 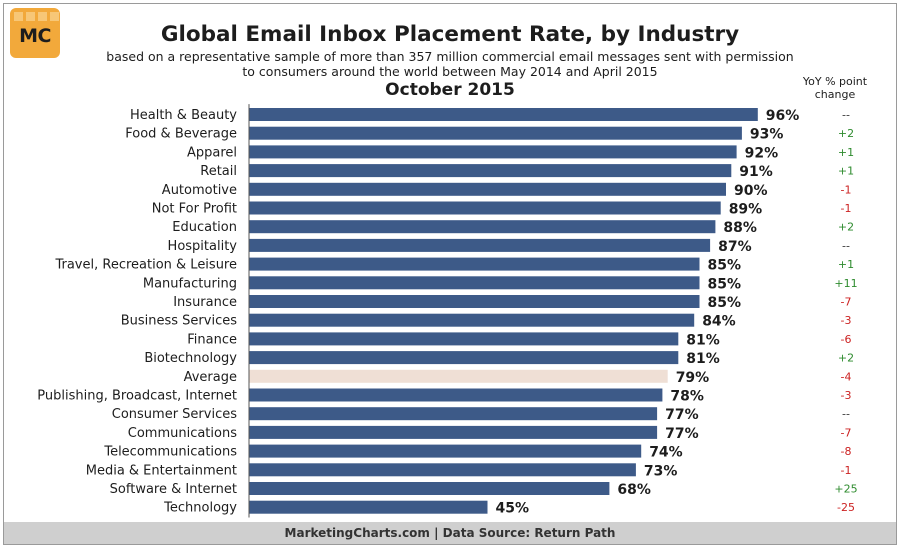 I want to click on category-label: Insurance, so click(x=205, y=302).